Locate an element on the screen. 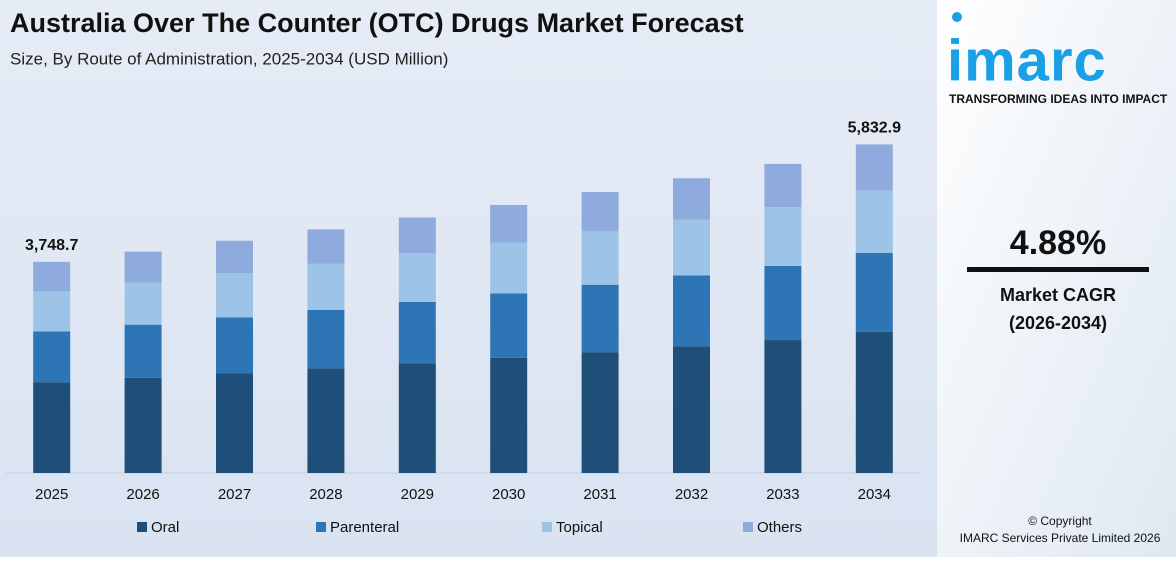 Image resolution: width=1176 pixels, height=562 pixels. x-tick-label: 2029 is located at coordinates (417, 494).